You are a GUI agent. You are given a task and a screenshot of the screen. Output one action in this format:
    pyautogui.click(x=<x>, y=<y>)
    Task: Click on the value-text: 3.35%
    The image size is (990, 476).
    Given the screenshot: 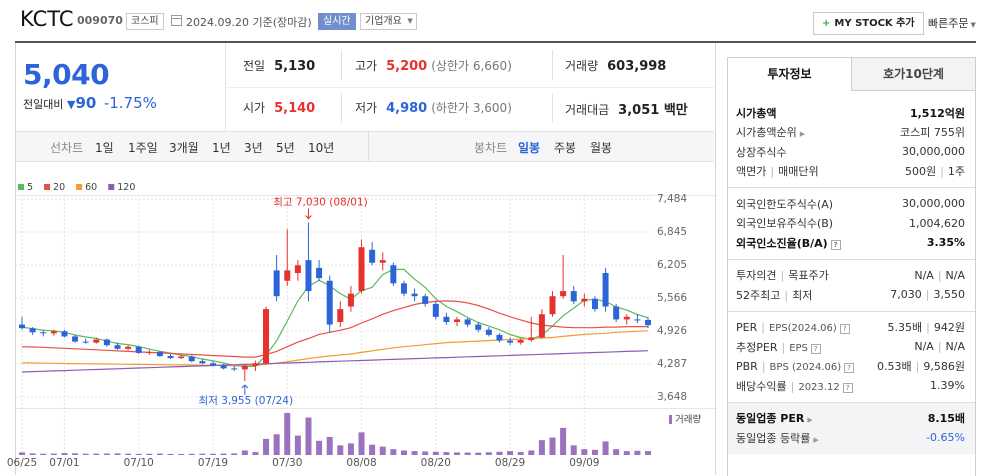 What is the action you would take?
    pyautogui.click(x=945, y=243)
    